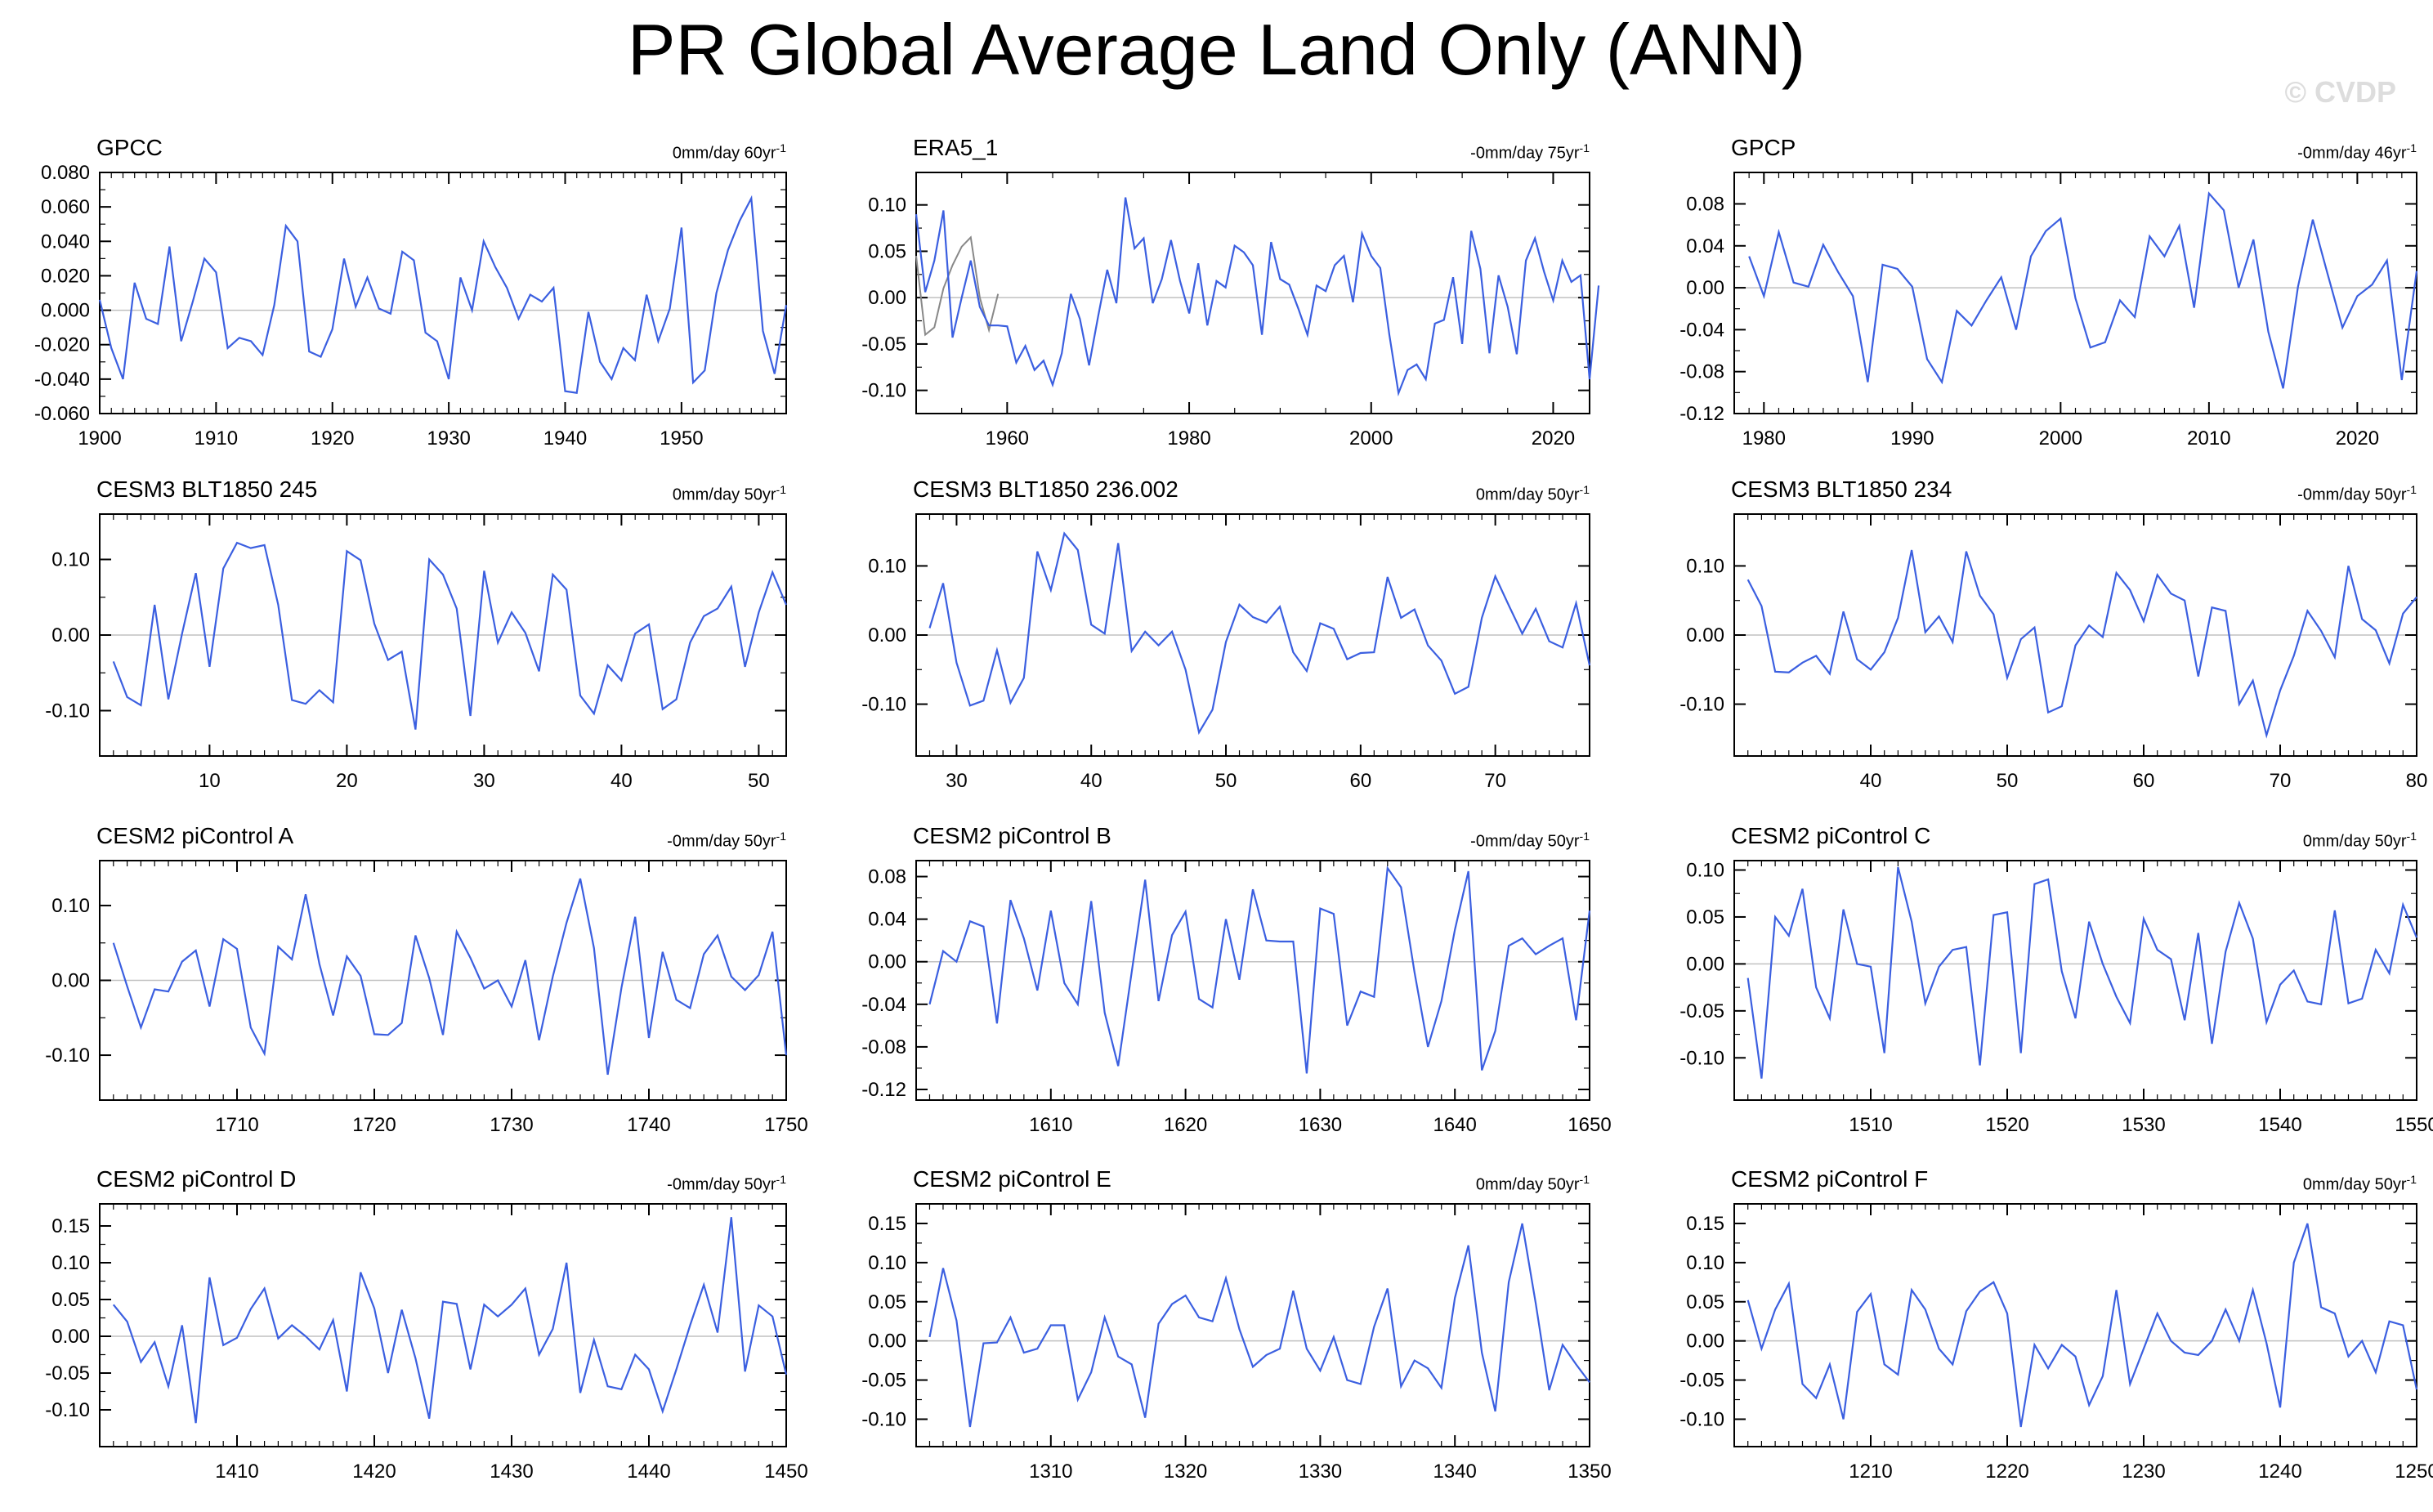 The image size is (2433, 1512). What do you see at coordinates (1185, 1472) in the screenshot?
I see `x-tick-label: 1320` at bounding box center [1185, 1472].